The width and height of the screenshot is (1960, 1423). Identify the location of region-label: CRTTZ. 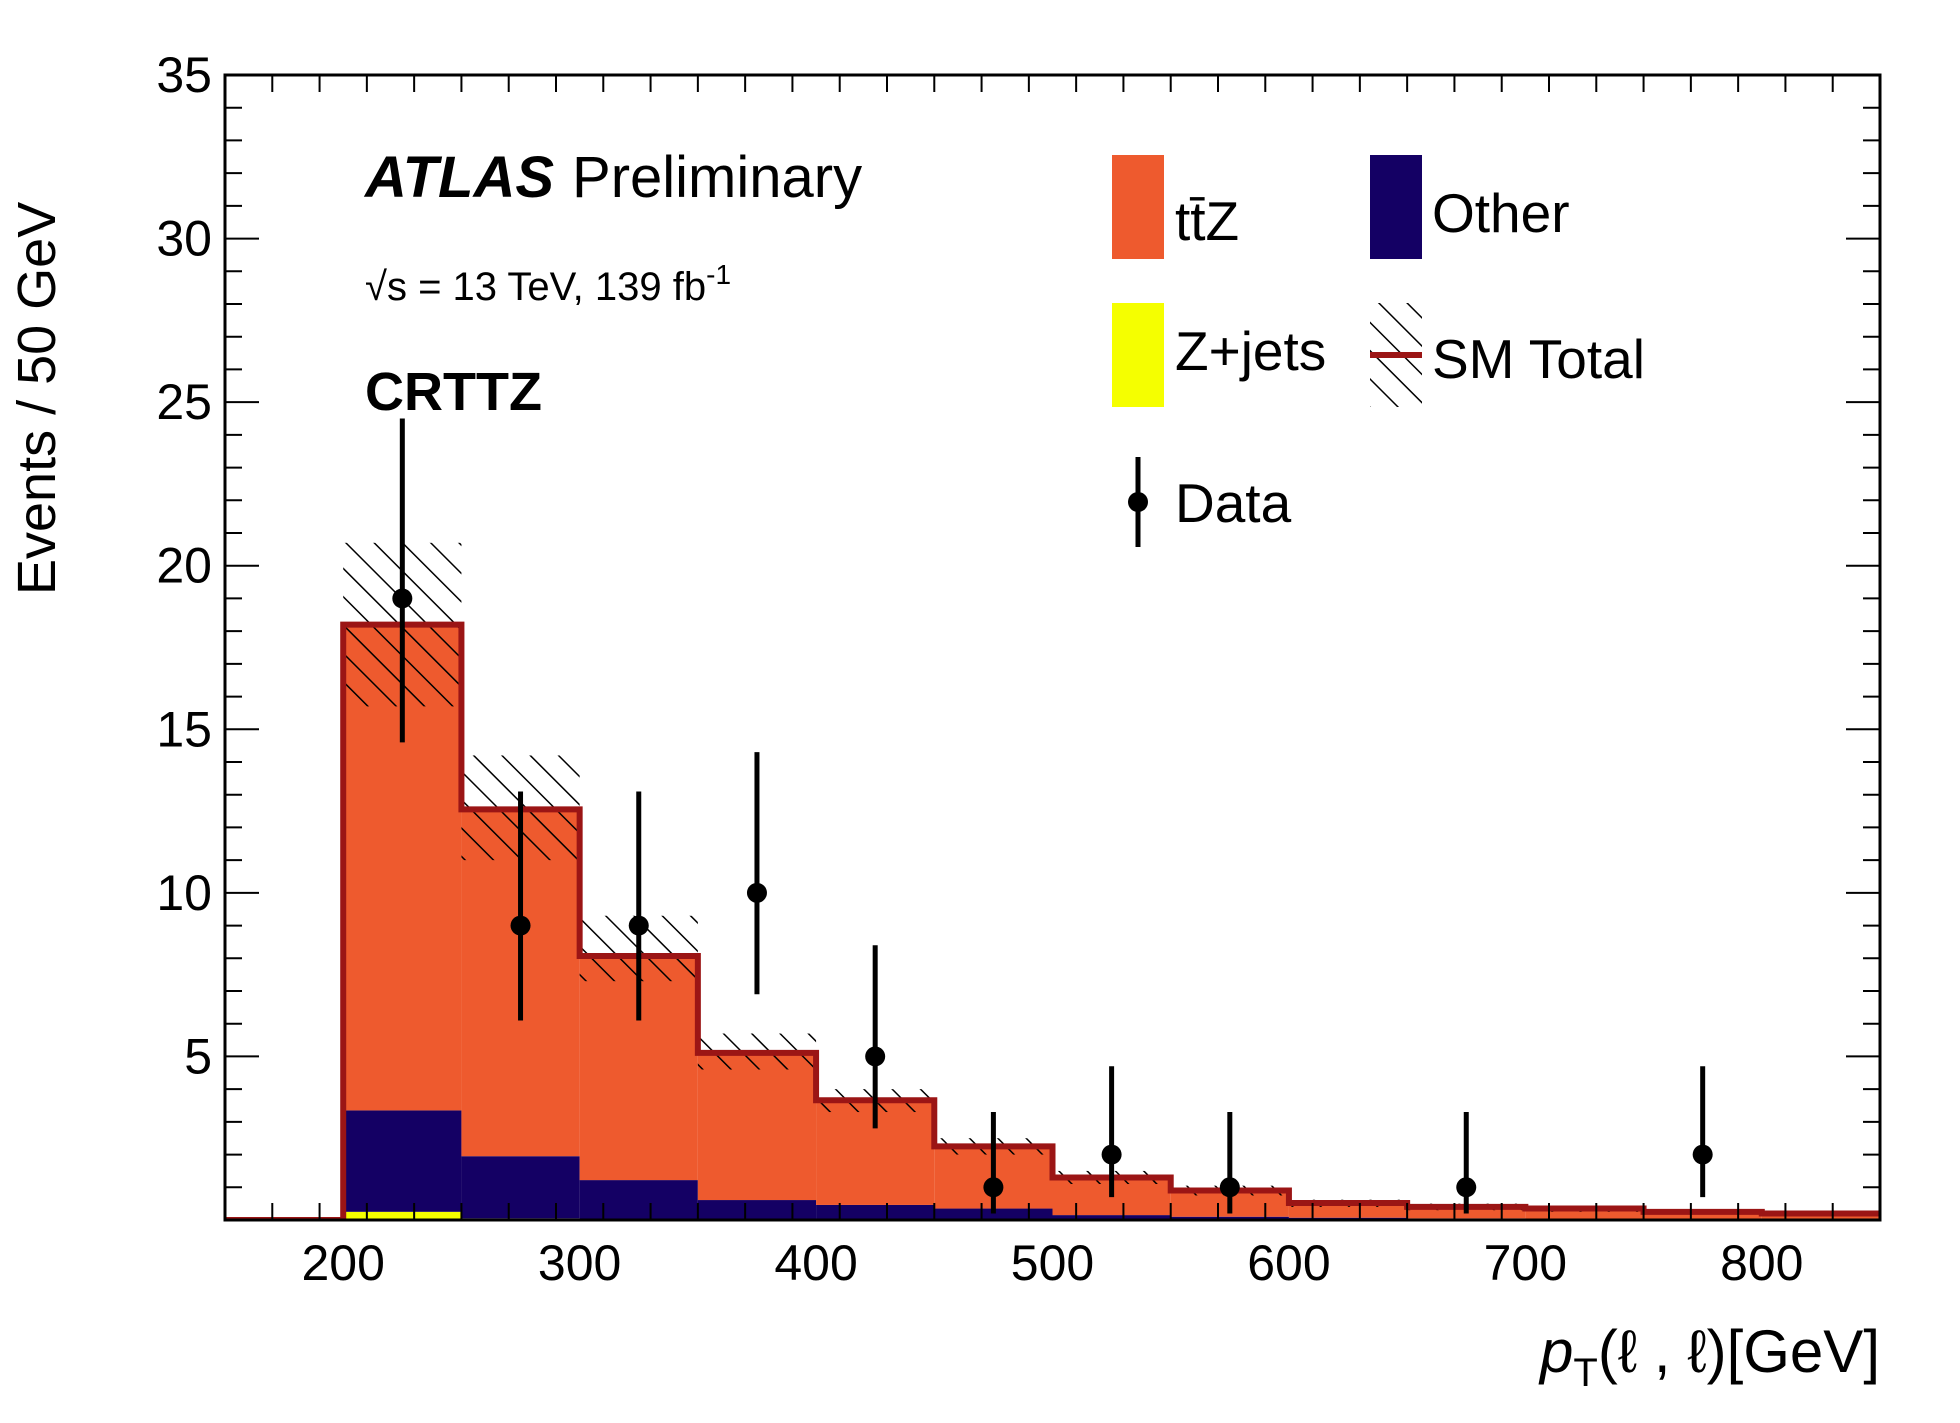
(453, 392).